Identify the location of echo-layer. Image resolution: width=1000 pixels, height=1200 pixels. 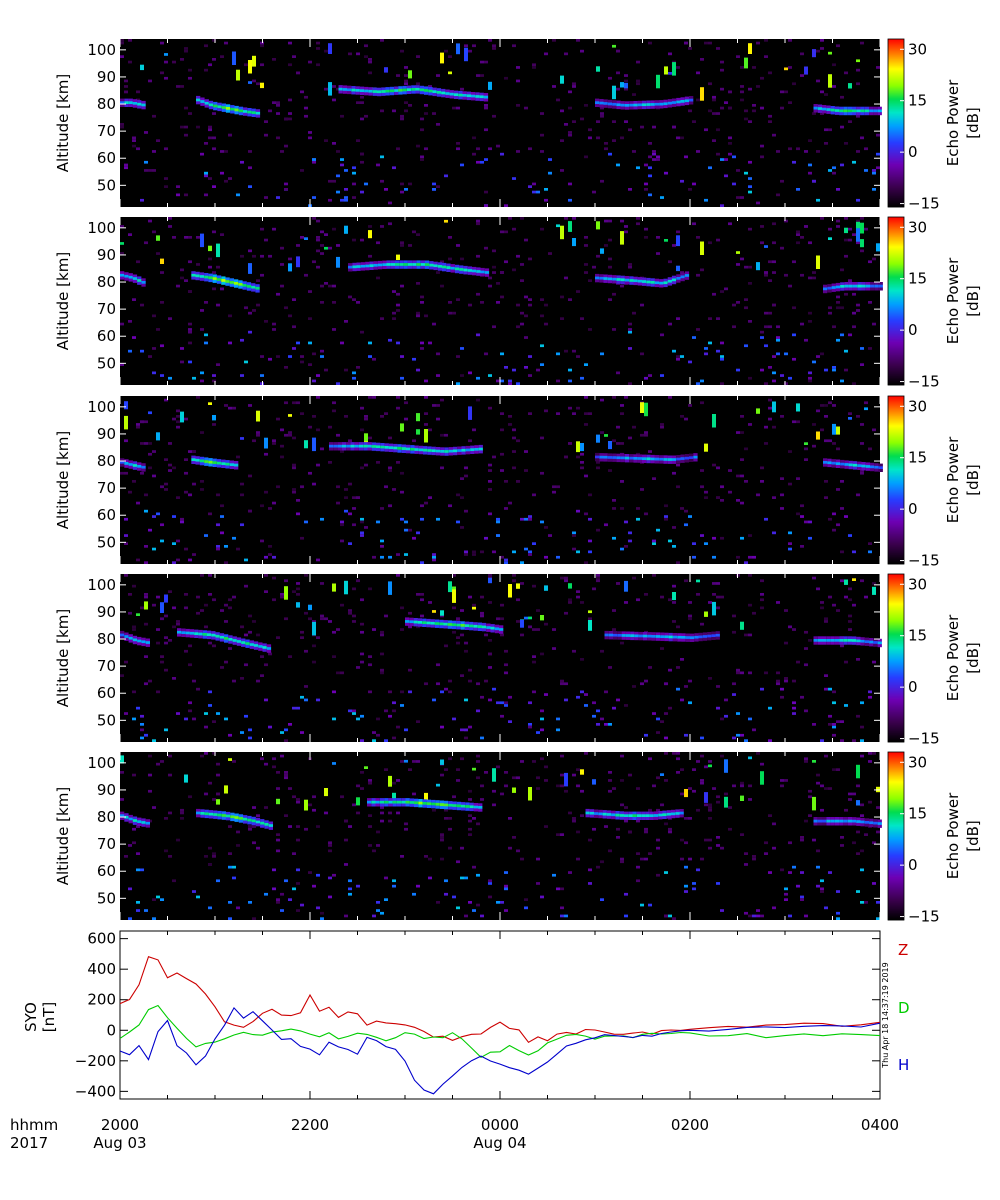
(425, 805).